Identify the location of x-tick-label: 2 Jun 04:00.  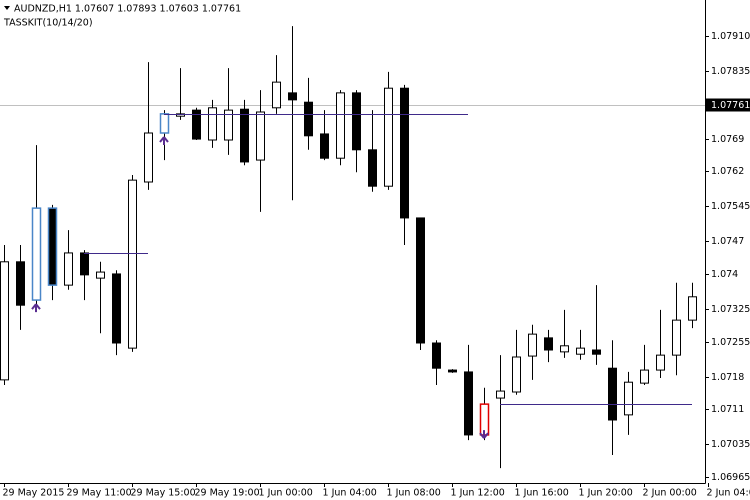
(728, 493).